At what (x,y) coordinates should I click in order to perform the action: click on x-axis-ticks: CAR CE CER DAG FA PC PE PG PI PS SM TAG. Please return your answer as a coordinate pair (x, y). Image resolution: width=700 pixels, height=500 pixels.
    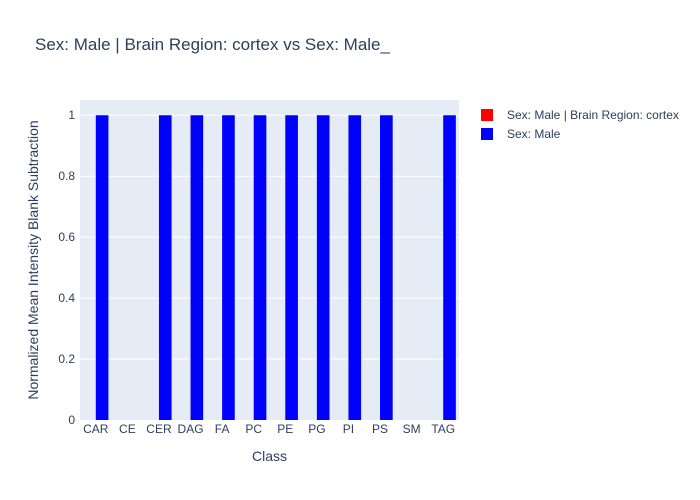
    Looking at the image, I should click on (269, 429).